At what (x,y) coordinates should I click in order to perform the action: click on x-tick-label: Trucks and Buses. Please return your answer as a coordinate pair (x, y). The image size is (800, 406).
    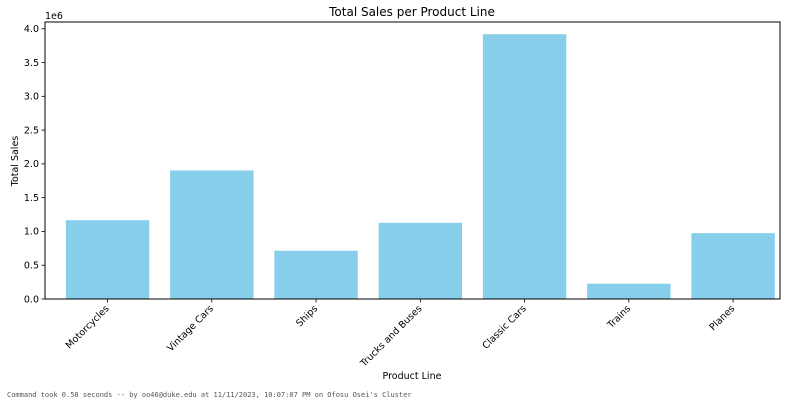
    Looking at the image, I should click on (391, 336).